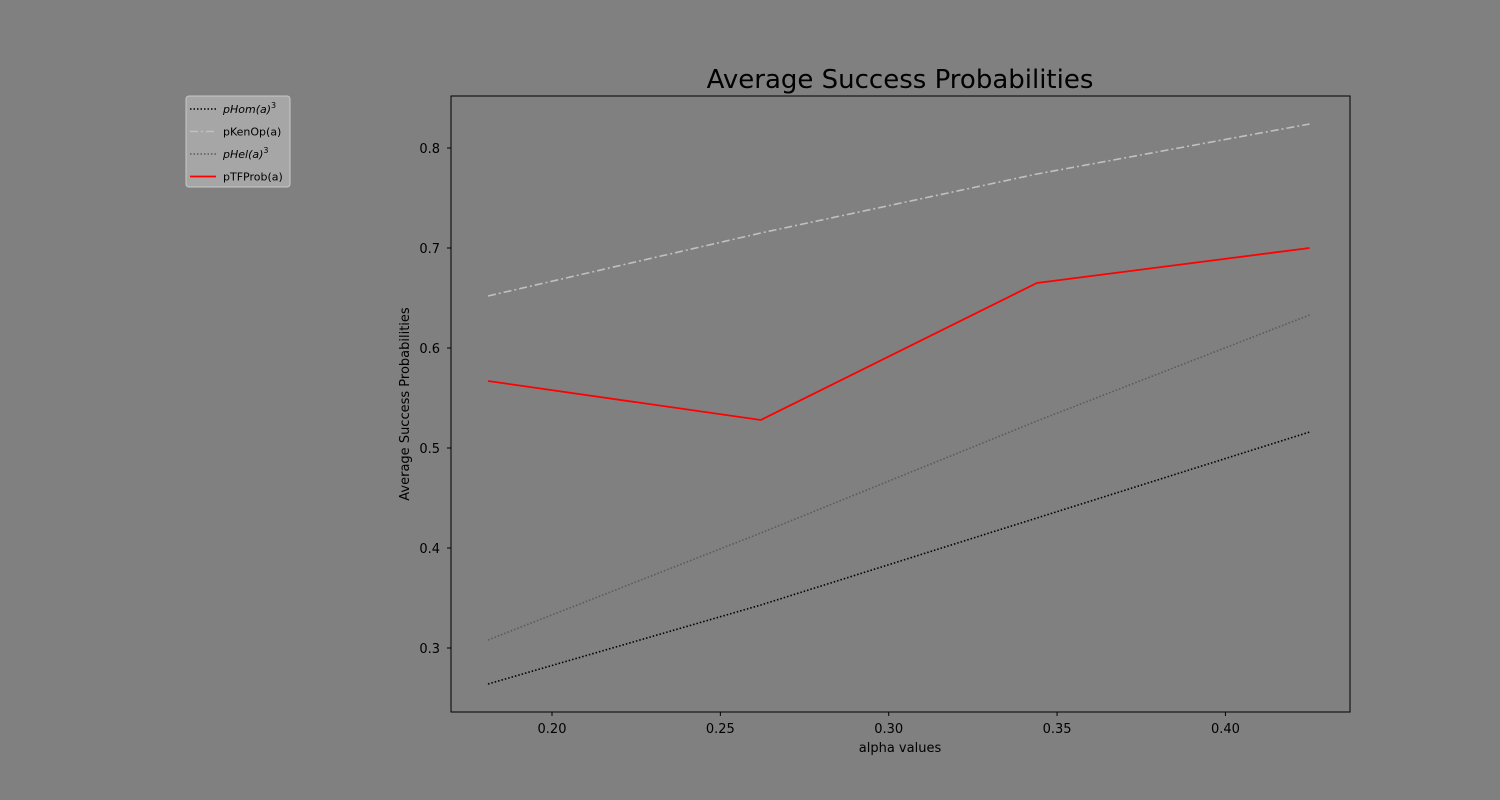 This screenshot has height=800, width=1500. What do you see at coordinates (245, 153) in the screenshot?
I see `legend-label-2: pHel(a)3` at bounding box center [245, 153].